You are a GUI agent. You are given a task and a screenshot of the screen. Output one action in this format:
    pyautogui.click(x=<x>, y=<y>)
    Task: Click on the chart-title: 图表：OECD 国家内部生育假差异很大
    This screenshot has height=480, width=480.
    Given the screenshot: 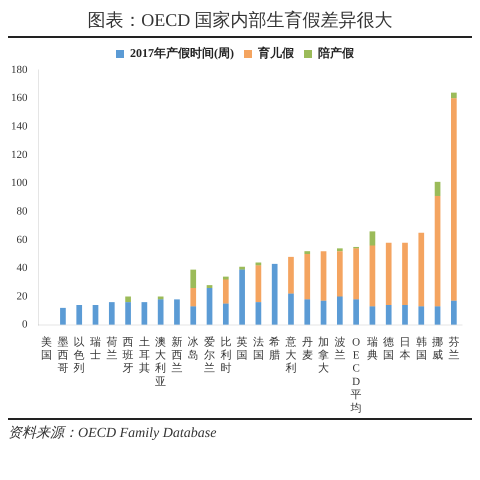 What is the action you would take?
    pyautogui.click(x=240, y=23)
    